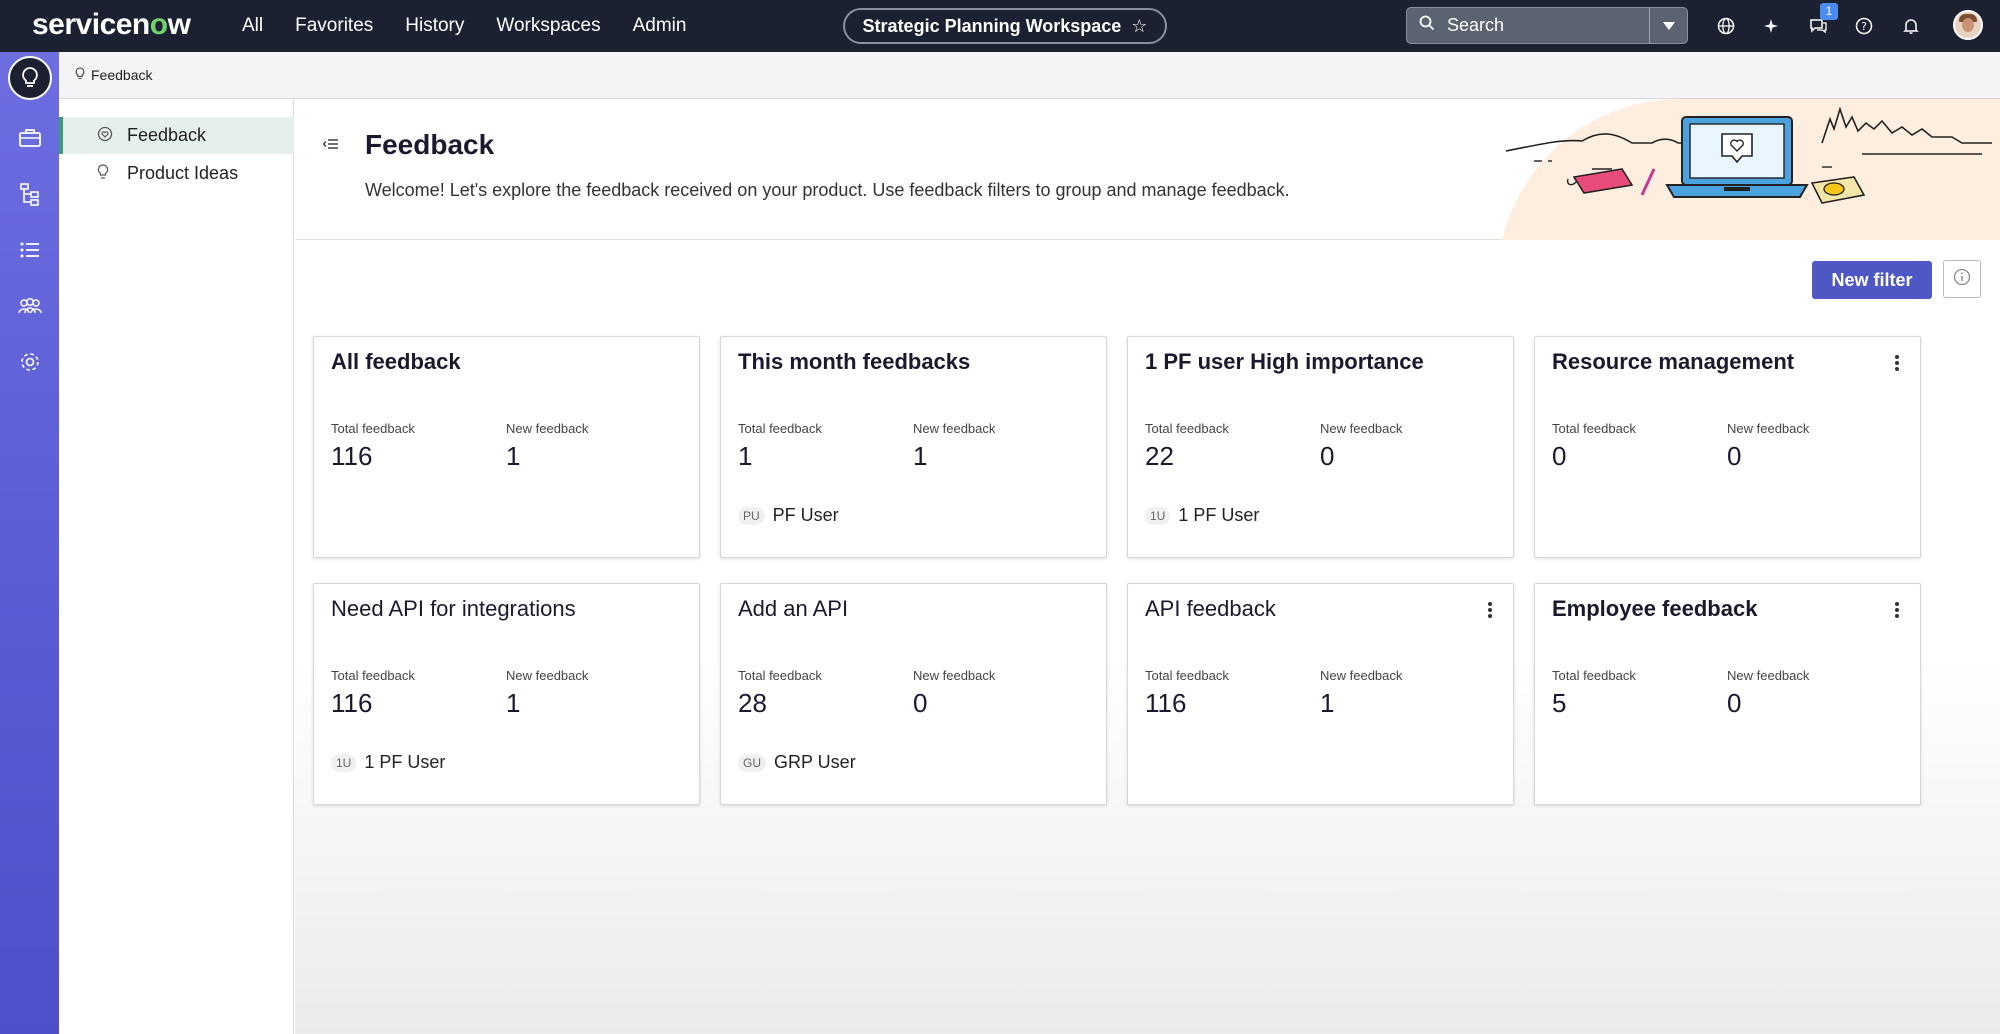  Describe the element at coordinates (1668, 25) in the screenshot. I see `search-scope-dropdown` at that location.